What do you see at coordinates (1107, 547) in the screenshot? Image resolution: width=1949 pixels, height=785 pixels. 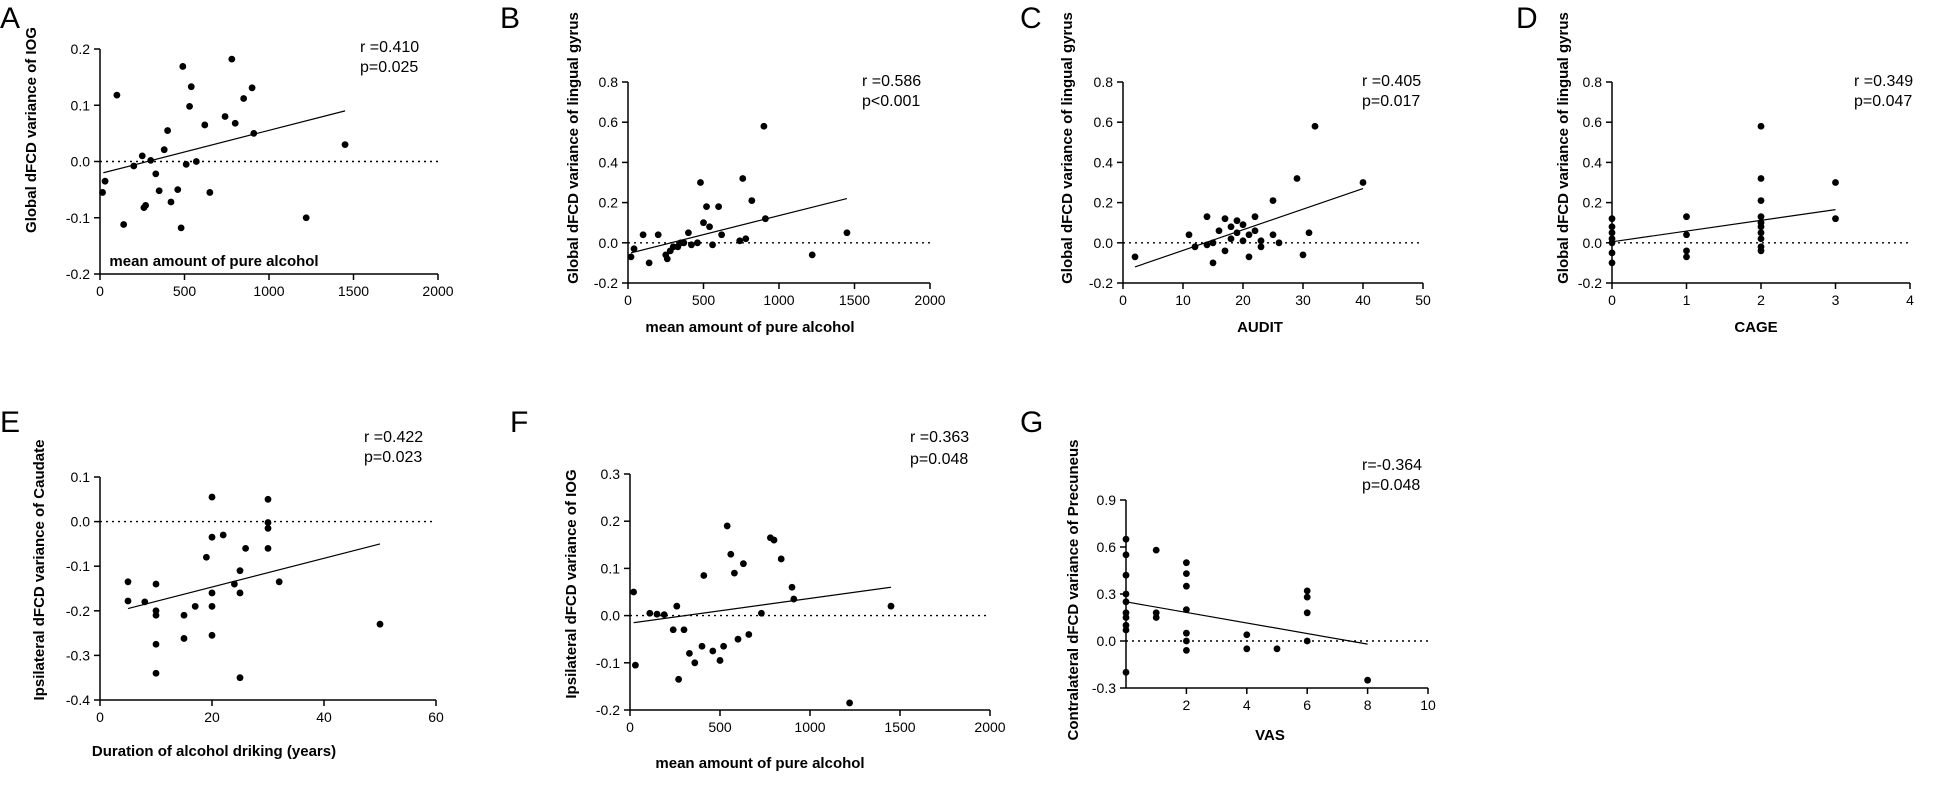 I see `y-tick-label: 0.6` at bounding box center [1107, 547].